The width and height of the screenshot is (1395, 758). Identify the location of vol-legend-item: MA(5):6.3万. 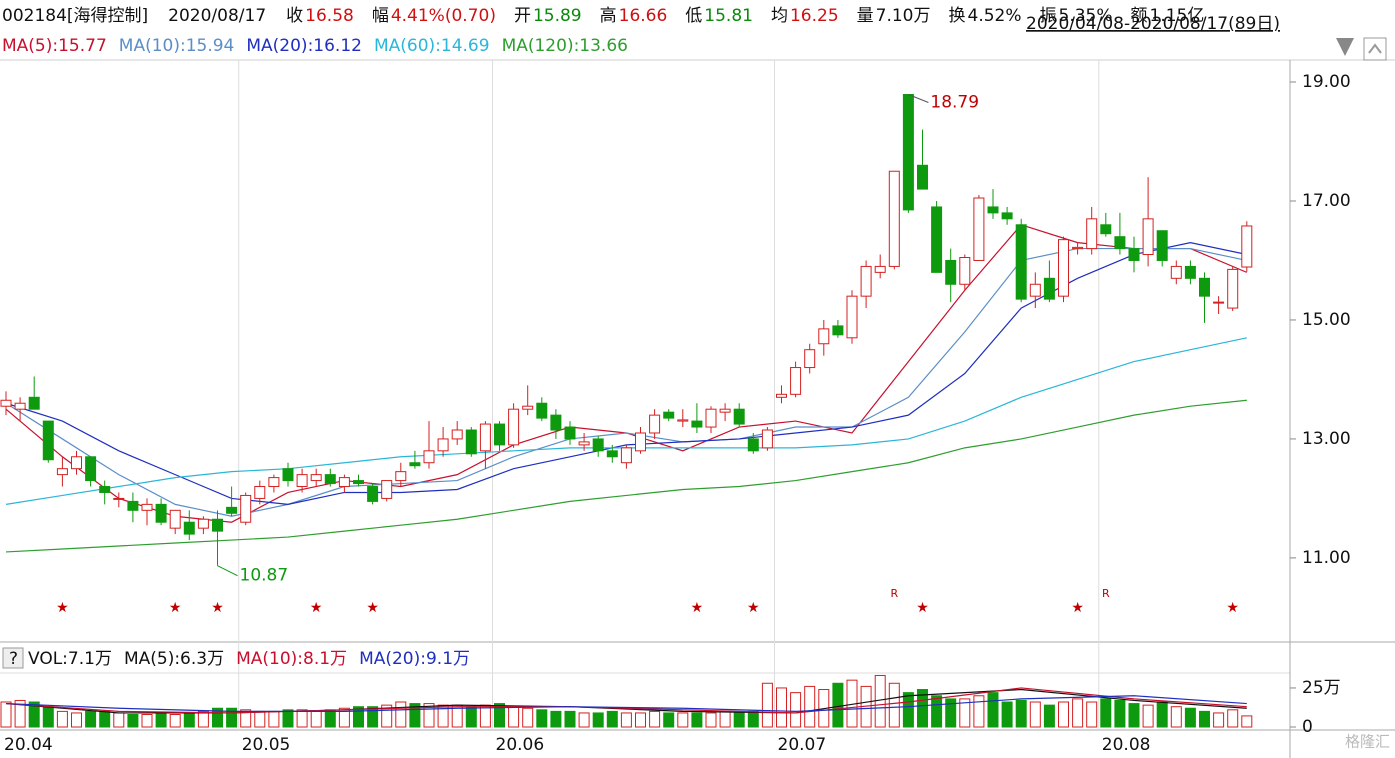
(174, 659).